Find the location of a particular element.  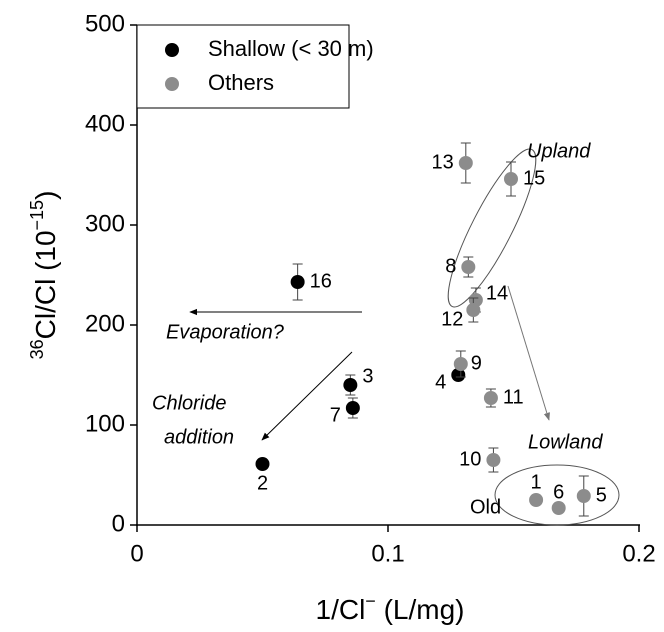

point-label: 10 is located at coordinates (470, 459).